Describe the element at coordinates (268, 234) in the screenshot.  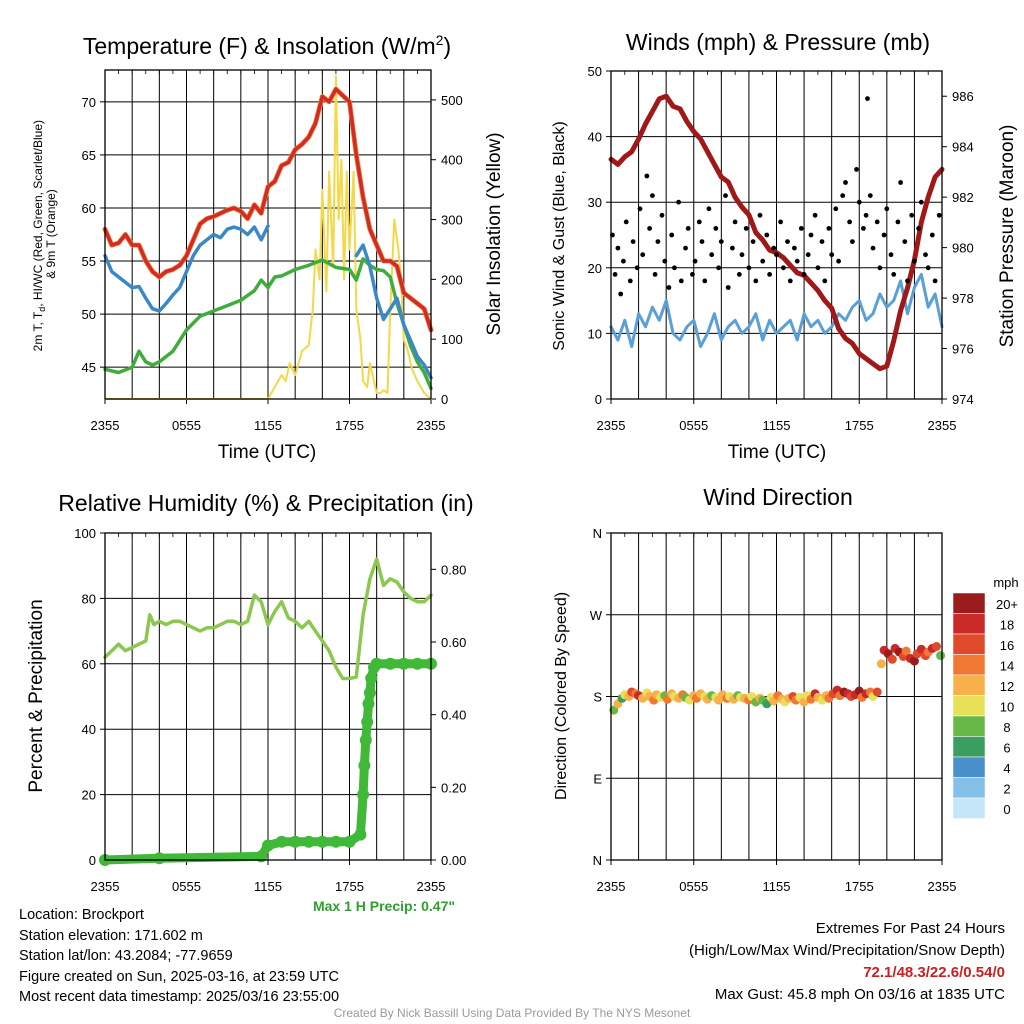
I see `temperature-frame` at that location.